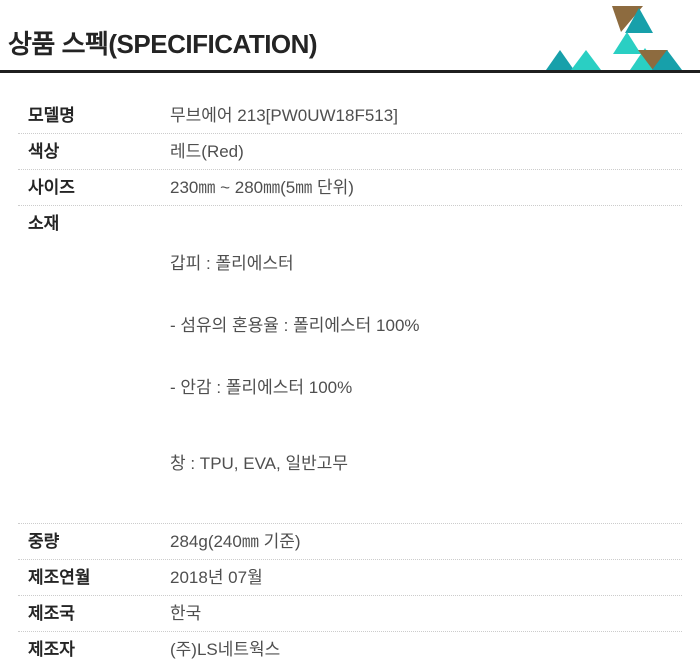 This screenshot has height=667, width=700. Describe the element at coordinates (284, 115) in the screenshot. I see `spec-value: 무브에어 213[PW0UW18F513]` at that location.